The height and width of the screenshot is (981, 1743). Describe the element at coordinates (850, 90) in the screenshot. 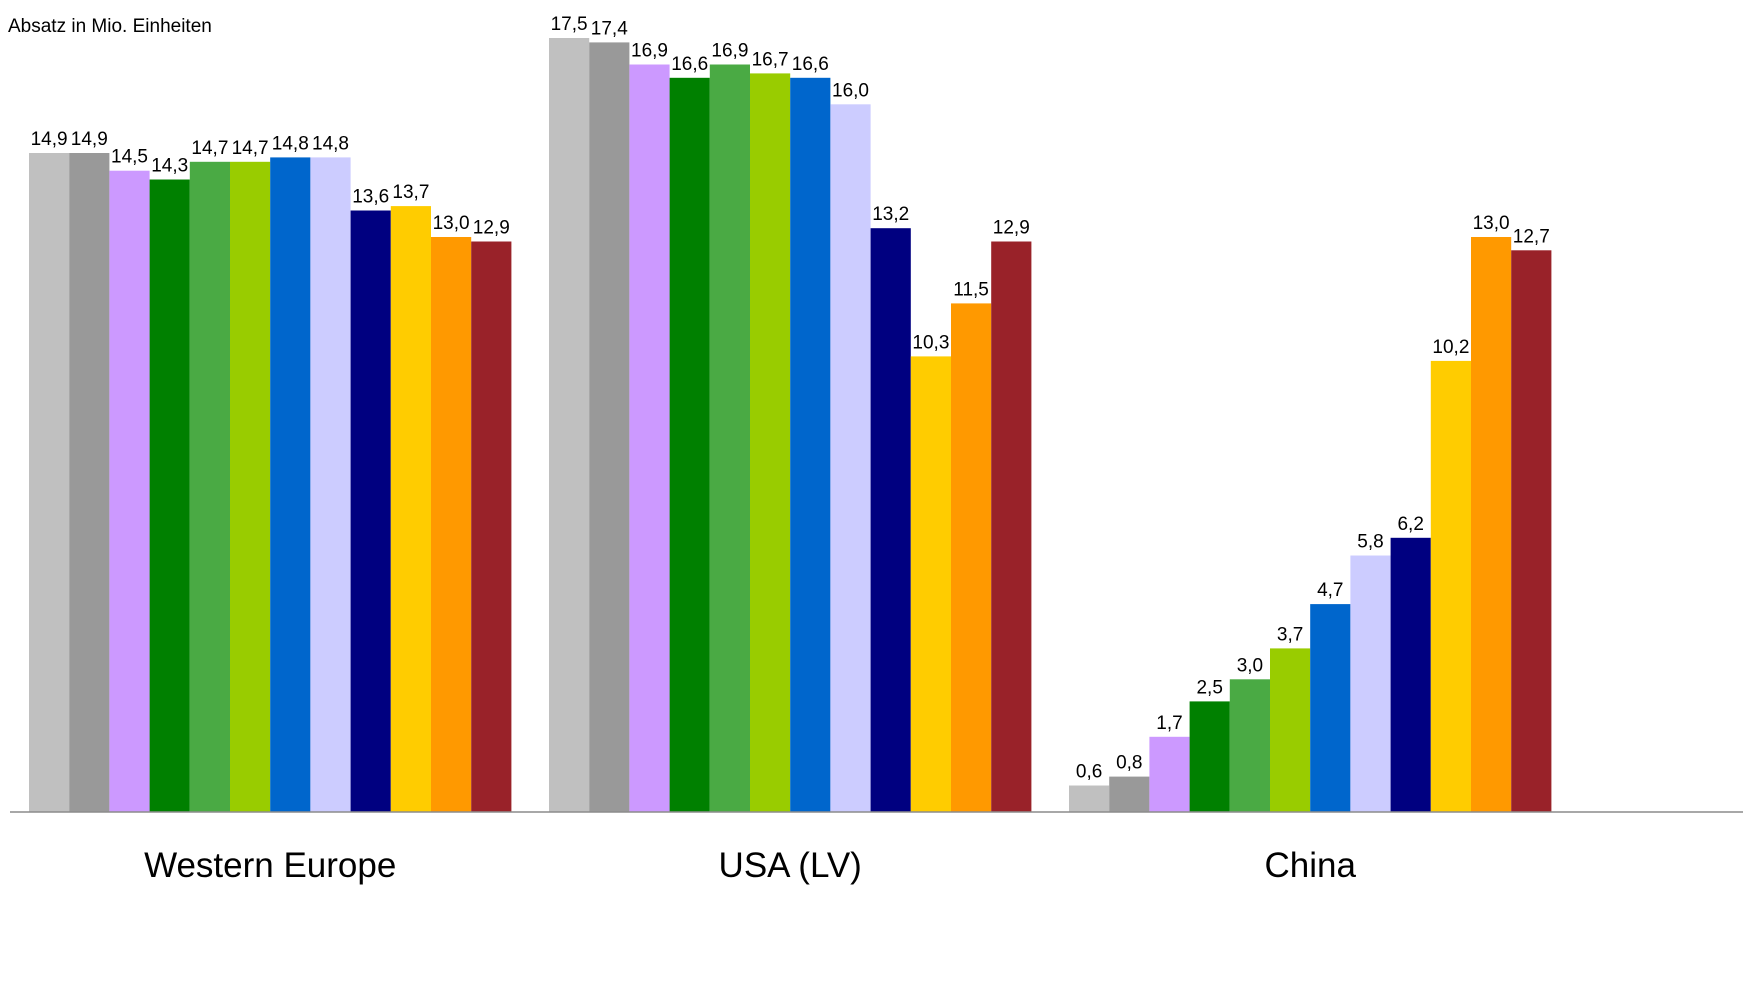

I see `data-label: 16,0` at that location.